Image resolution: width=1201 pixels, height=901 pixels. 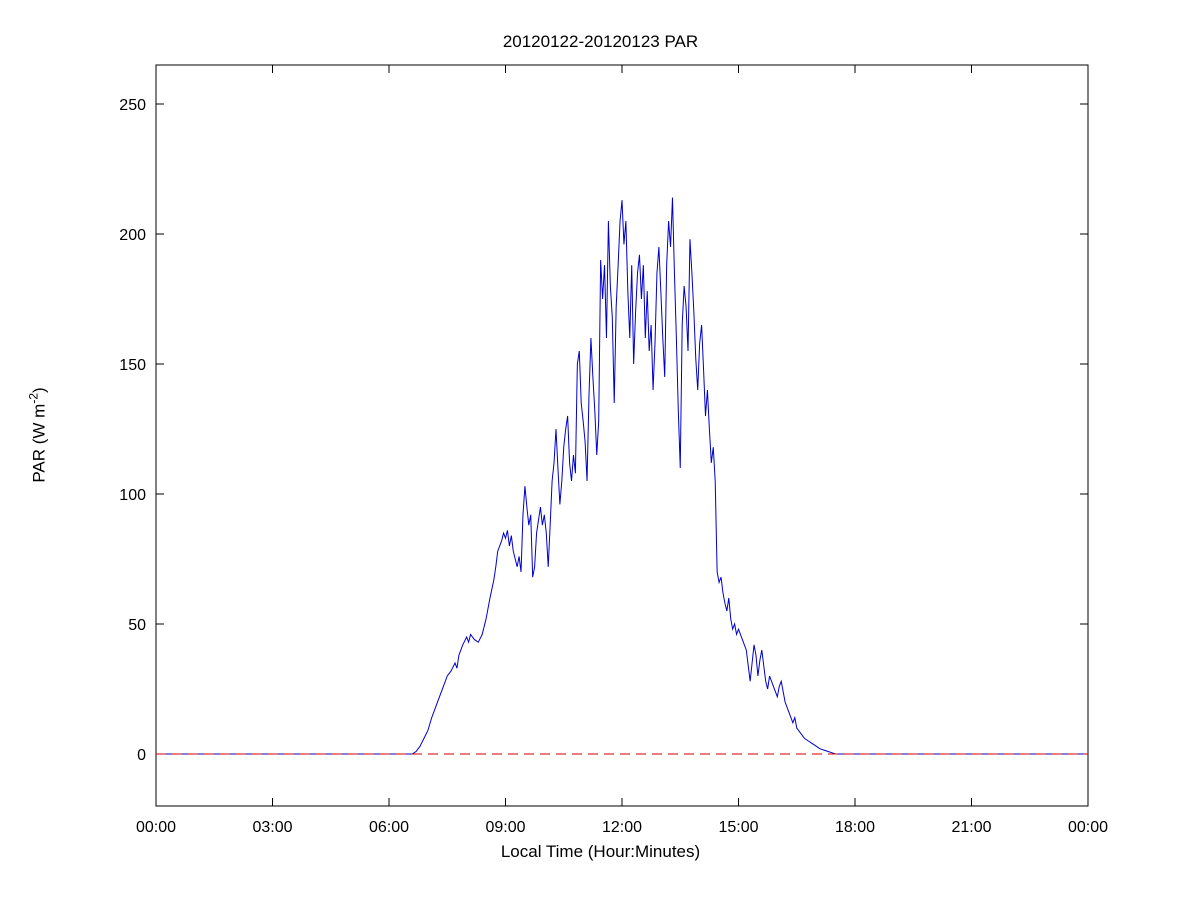 I want to click on x-tick-label: 21:00, so click(x=971, y=827).